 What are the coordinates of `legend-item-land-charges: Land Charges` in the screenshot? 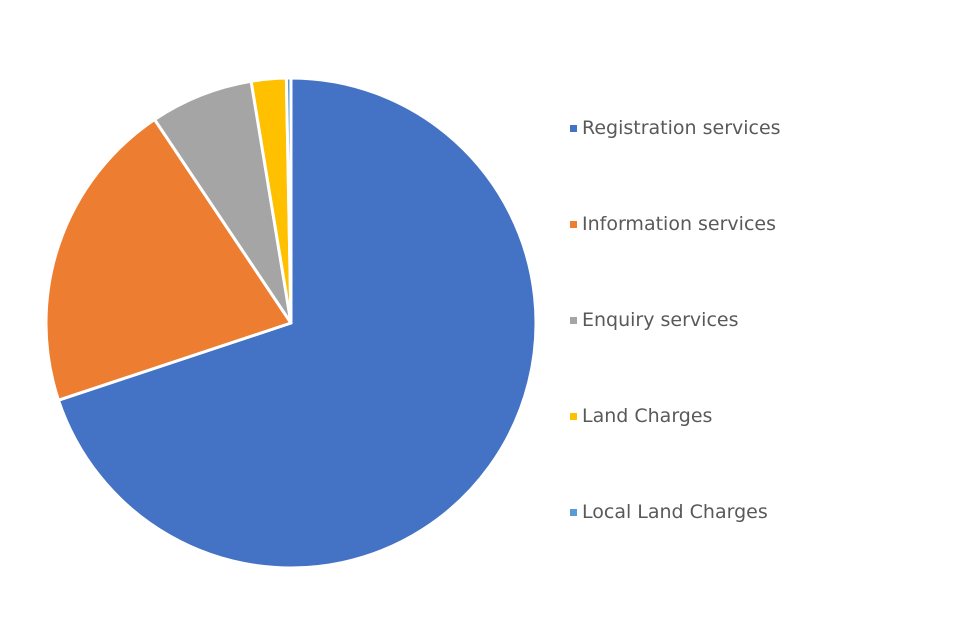 It's located at (750, 416).